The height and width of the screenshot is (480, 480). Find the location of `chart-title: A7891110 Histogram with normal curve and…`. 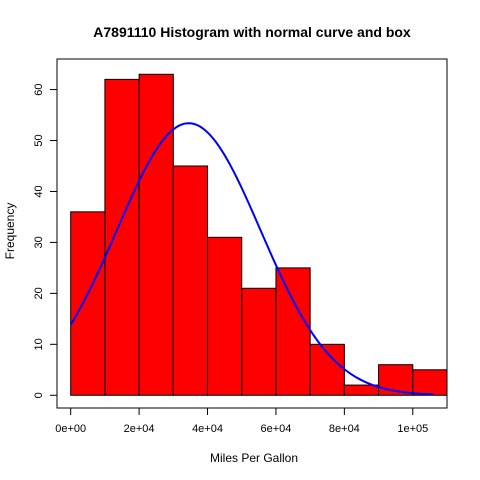

chart-title: A7891110 Histogram with normal curve and… is located at coordinates (252, 32).